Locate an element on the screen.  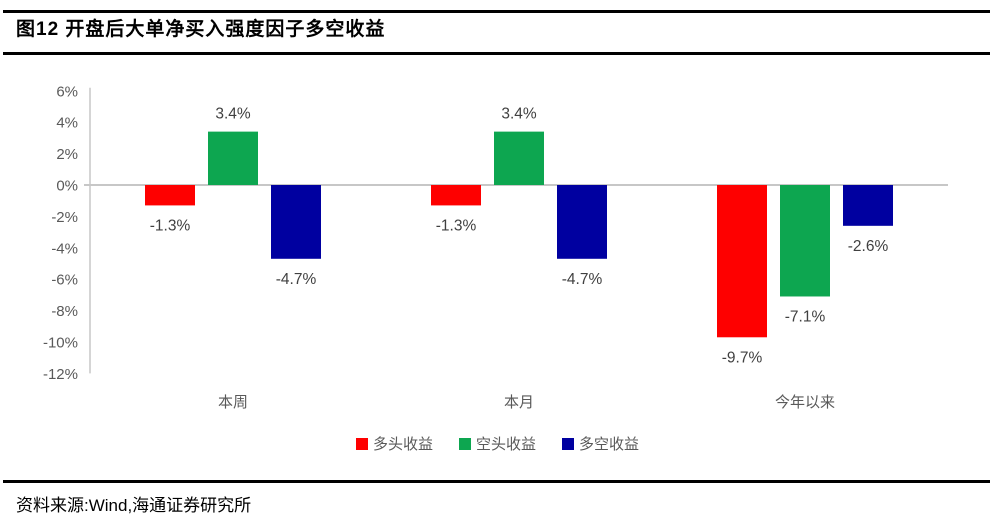
legend-item-3: 多空收益 is located at coordinates (600, 443).